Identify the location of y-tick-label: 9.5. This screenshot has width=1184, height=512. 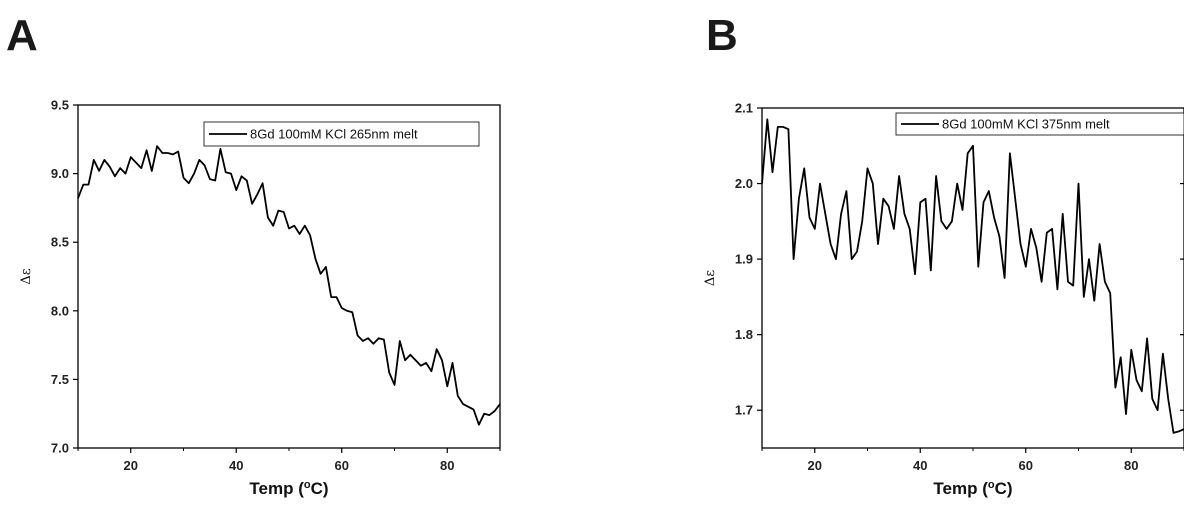
(60, 105).